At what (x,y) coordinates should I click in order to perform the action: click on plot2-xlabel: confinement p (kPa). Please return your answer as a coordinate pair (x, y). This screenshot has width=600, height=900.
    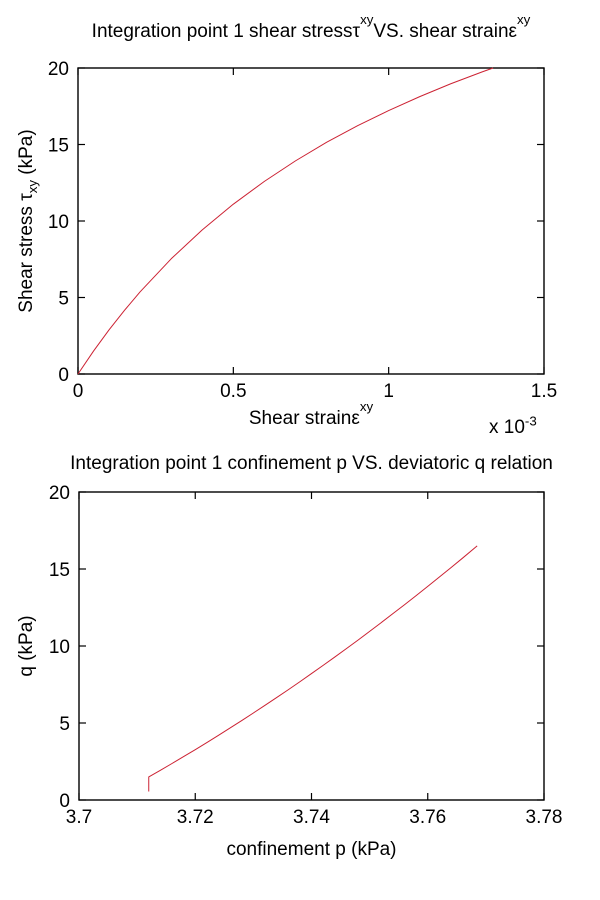
    Looking at the image, I should click on (311, 850).